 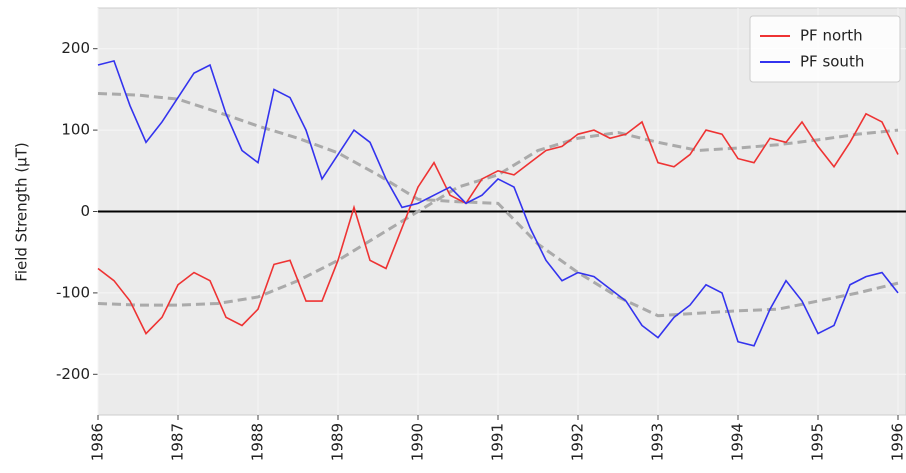 What do you see at coordinates (818, 442) in the screenshot?
I see `x-tick-label: 1995` at bounding box center [818, 442].